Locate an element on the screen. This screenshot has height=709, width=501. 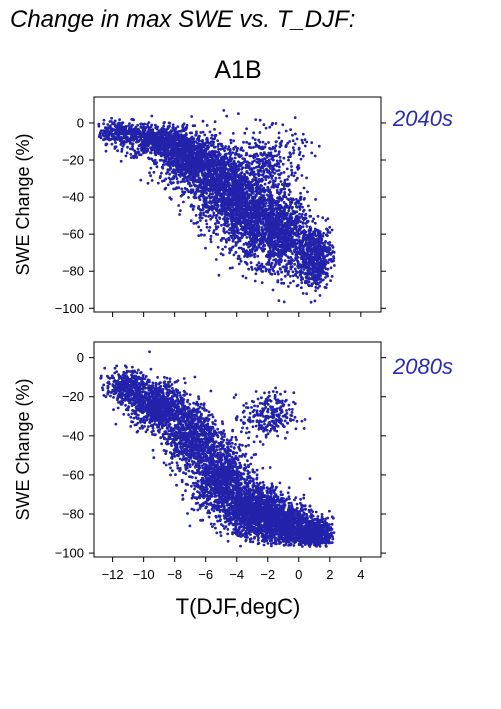
scatter-points is located at coordinates (216, 206).